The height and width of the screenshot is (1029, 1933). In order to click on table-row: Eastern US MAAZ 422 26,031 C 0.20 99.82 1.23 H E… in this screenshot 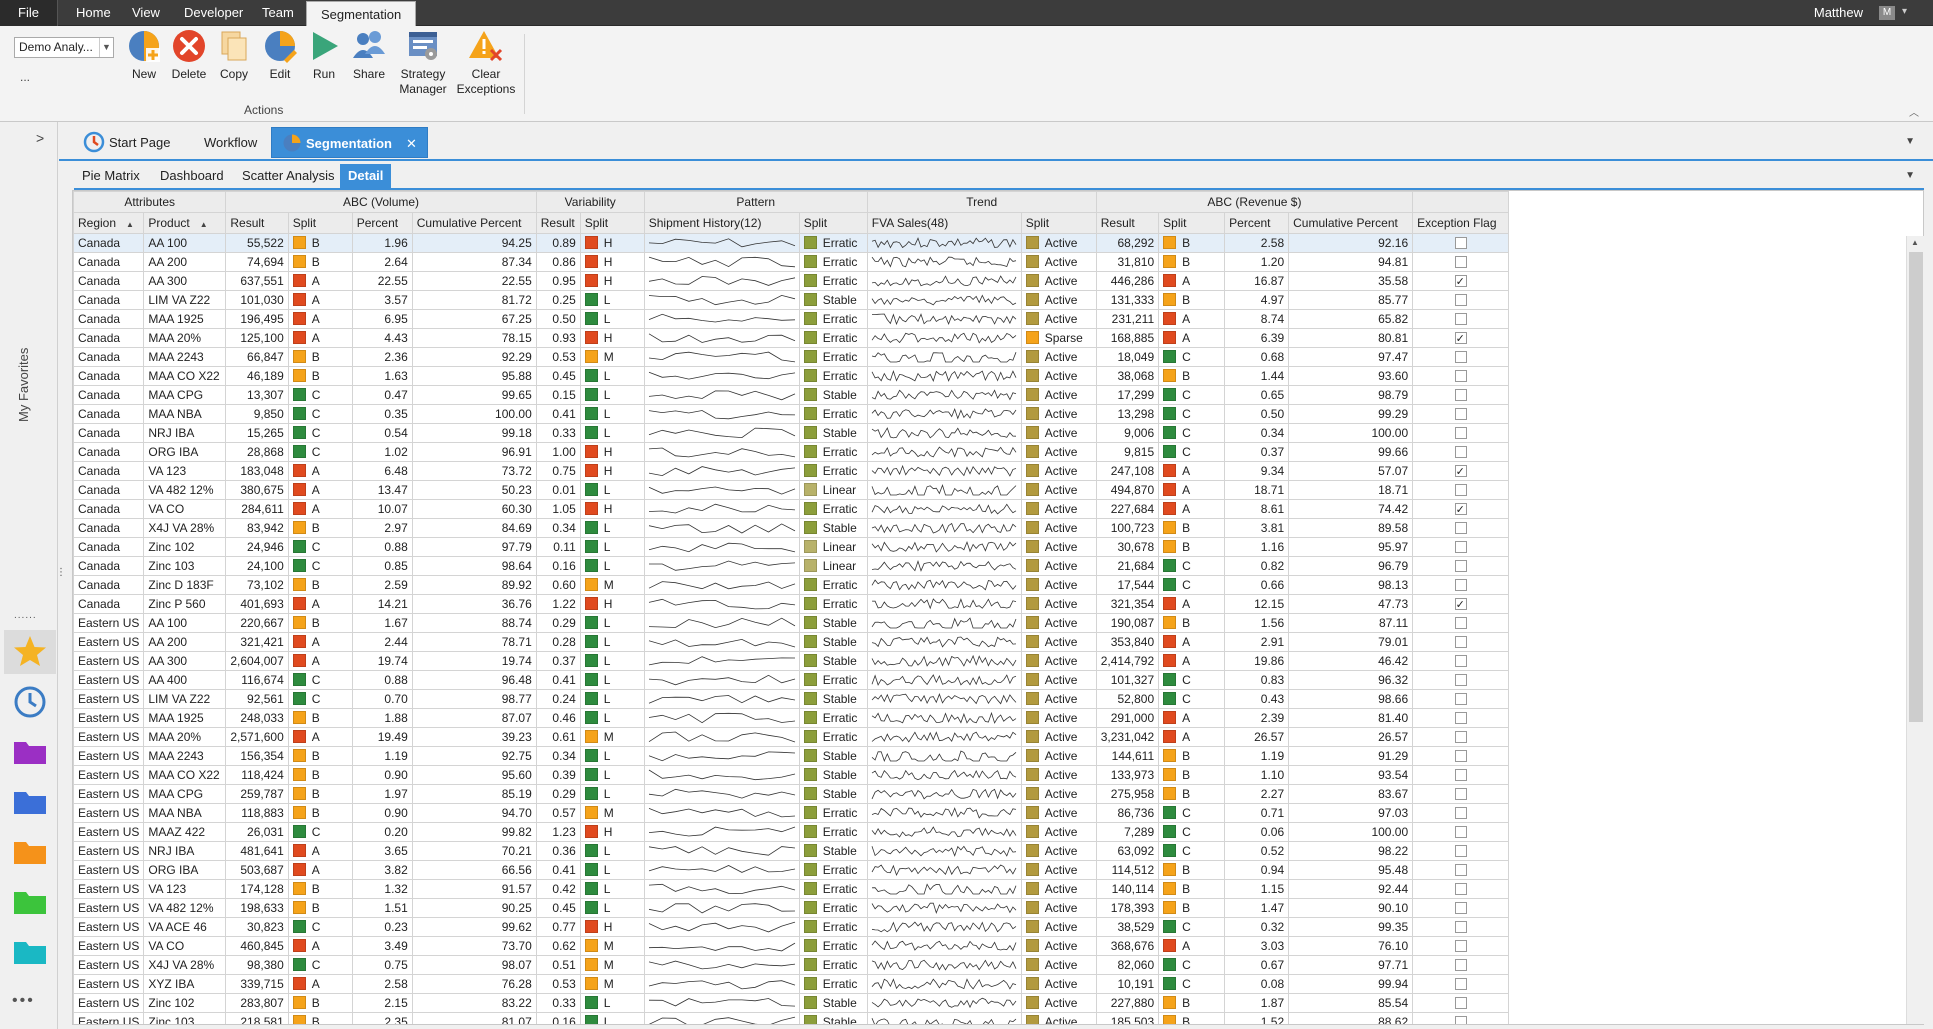, I will do `click(791, 832)`.